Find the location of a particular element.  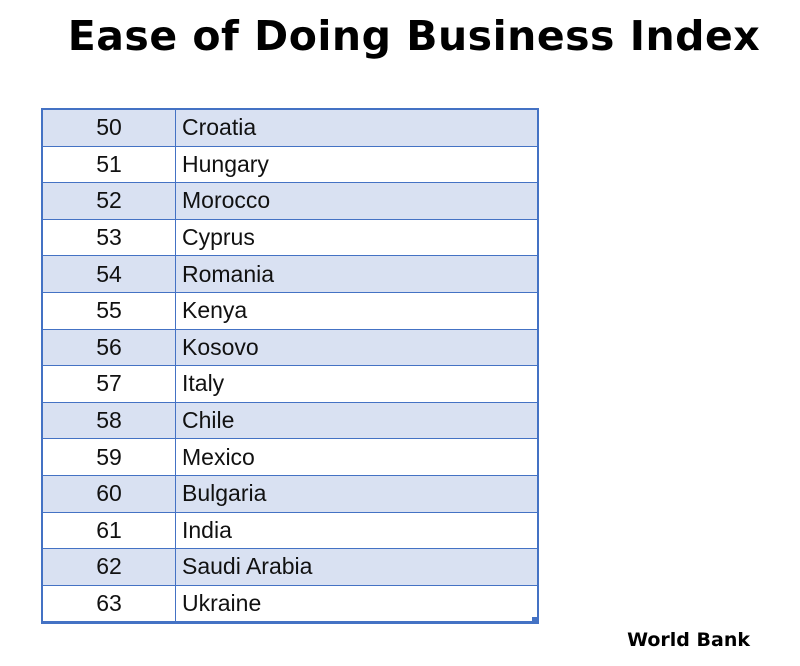

table-row: 60 Bulgaria is located at coordinates (290, 494).